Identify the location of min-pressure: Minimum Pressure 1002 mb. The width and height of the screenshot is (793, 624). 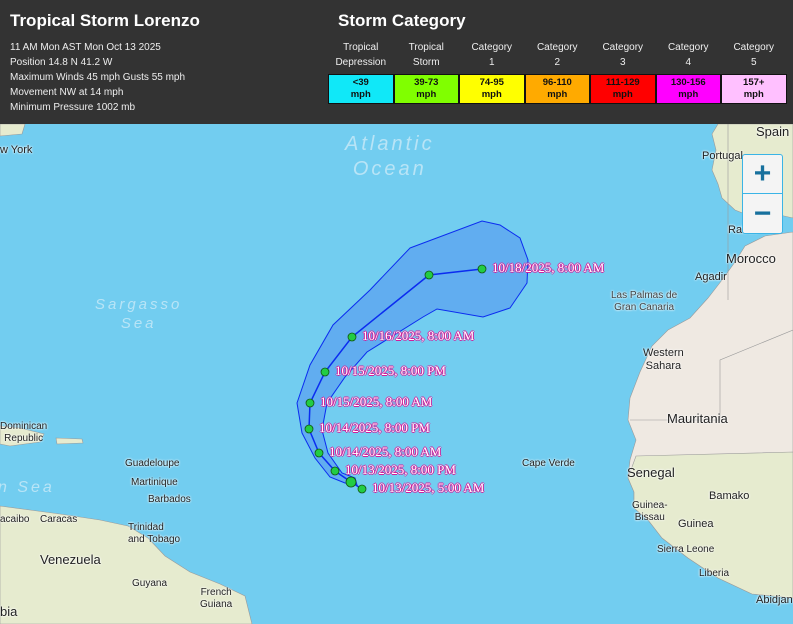
(73, 107).